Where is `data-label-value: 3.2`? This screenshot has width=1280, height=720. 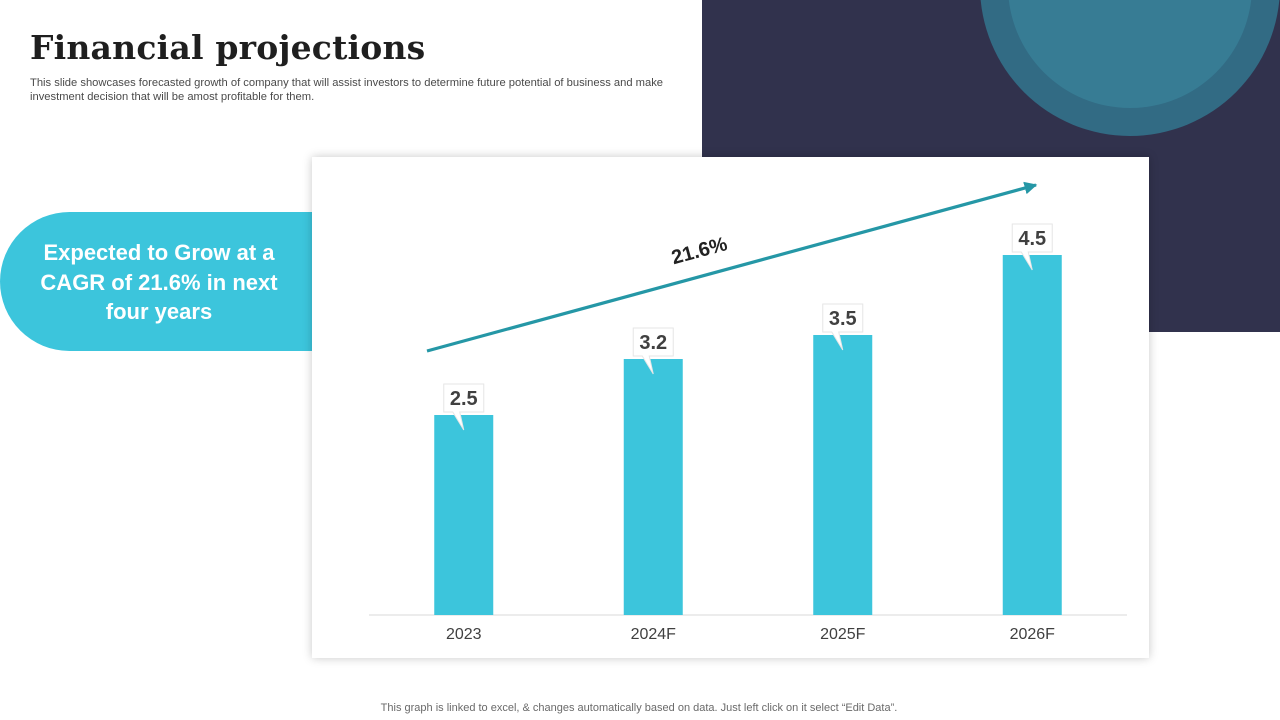
data-label-value: 3.2 is located at coordinates (653, 343).